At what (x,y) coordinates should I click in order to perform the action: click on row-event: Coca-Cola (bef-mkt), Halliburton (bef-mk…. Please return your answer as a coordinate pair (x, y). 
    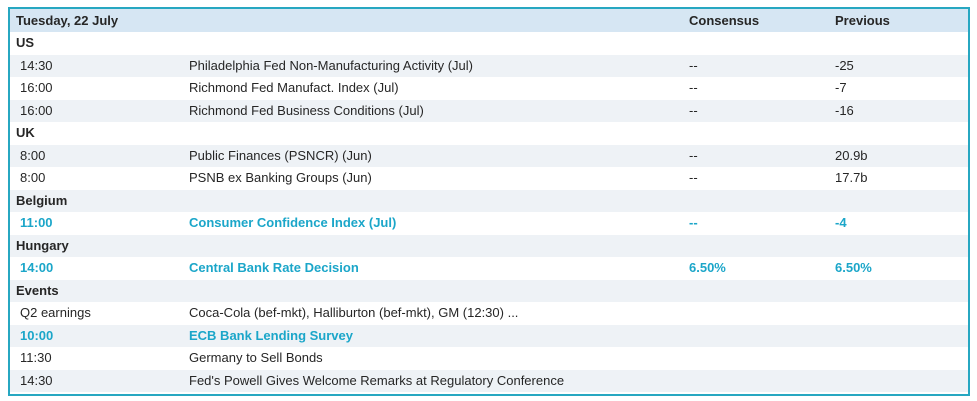
    Looking at the image, I should click on (354, 312).